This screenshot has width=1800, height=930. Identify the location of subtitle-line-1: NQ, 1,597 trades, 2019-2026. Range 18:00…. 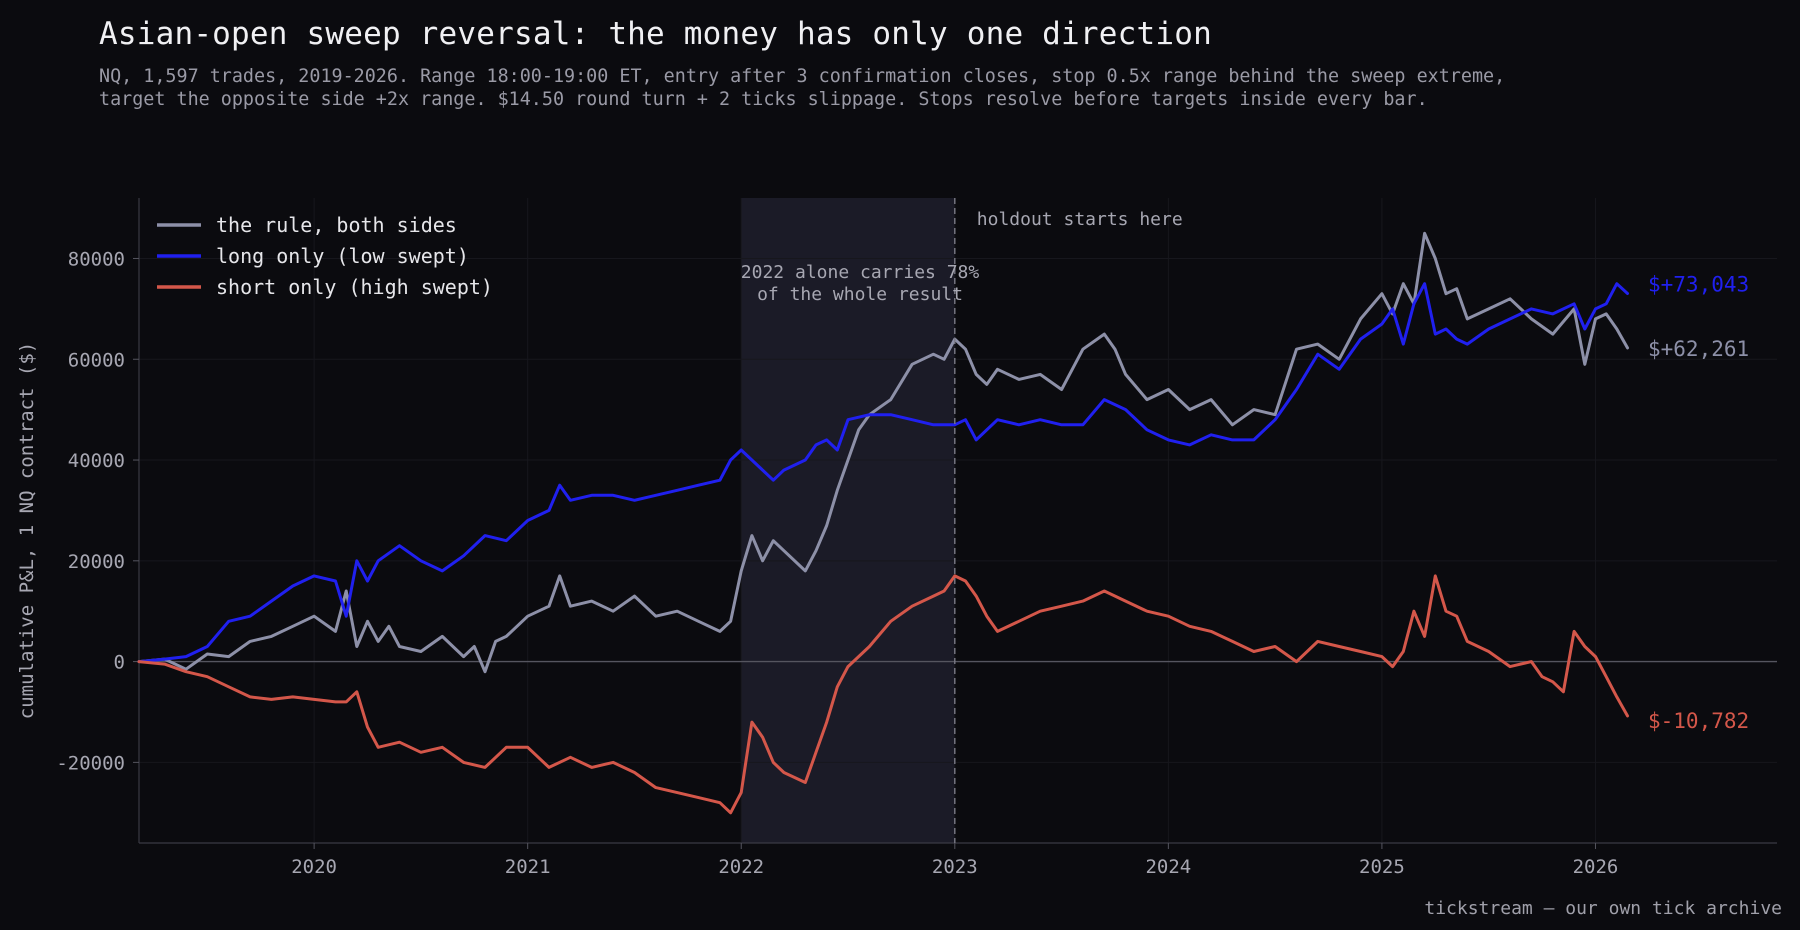
(802, 76).